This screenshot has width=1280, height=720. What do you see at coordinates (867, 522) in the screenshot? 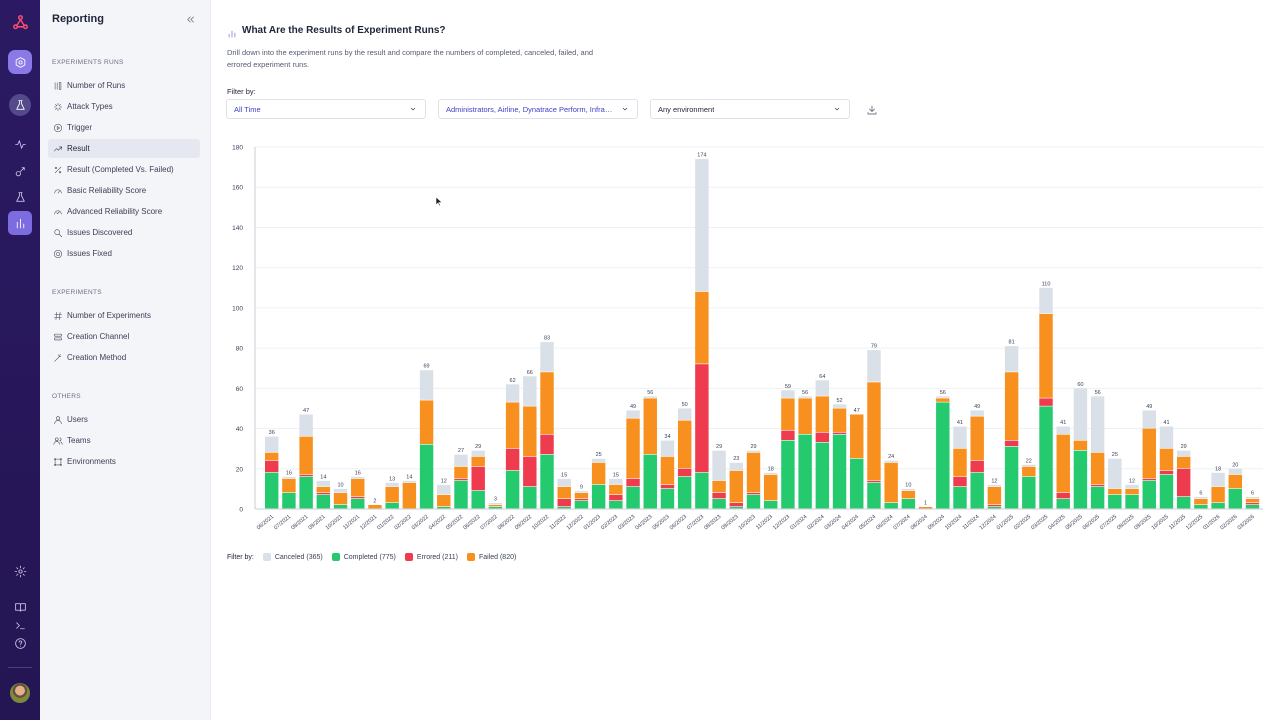
I see `x-tick-label: 05/2024` at bounding box center [867, 522].